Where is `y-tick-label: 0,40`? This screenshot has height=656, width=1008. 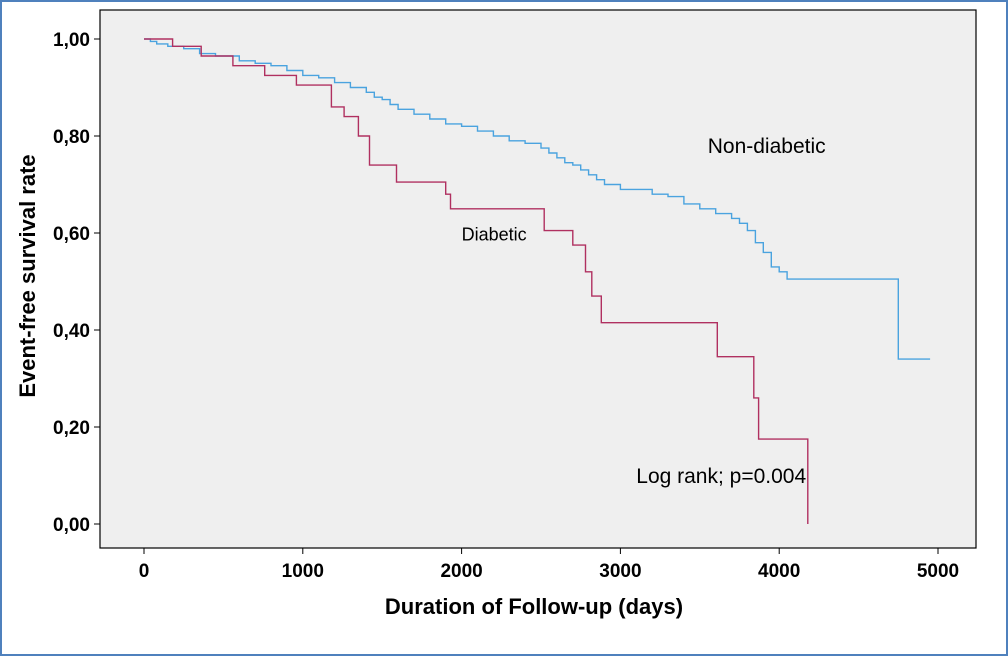
y-tick-label: 0,40 is located at coordinates (71, 331).